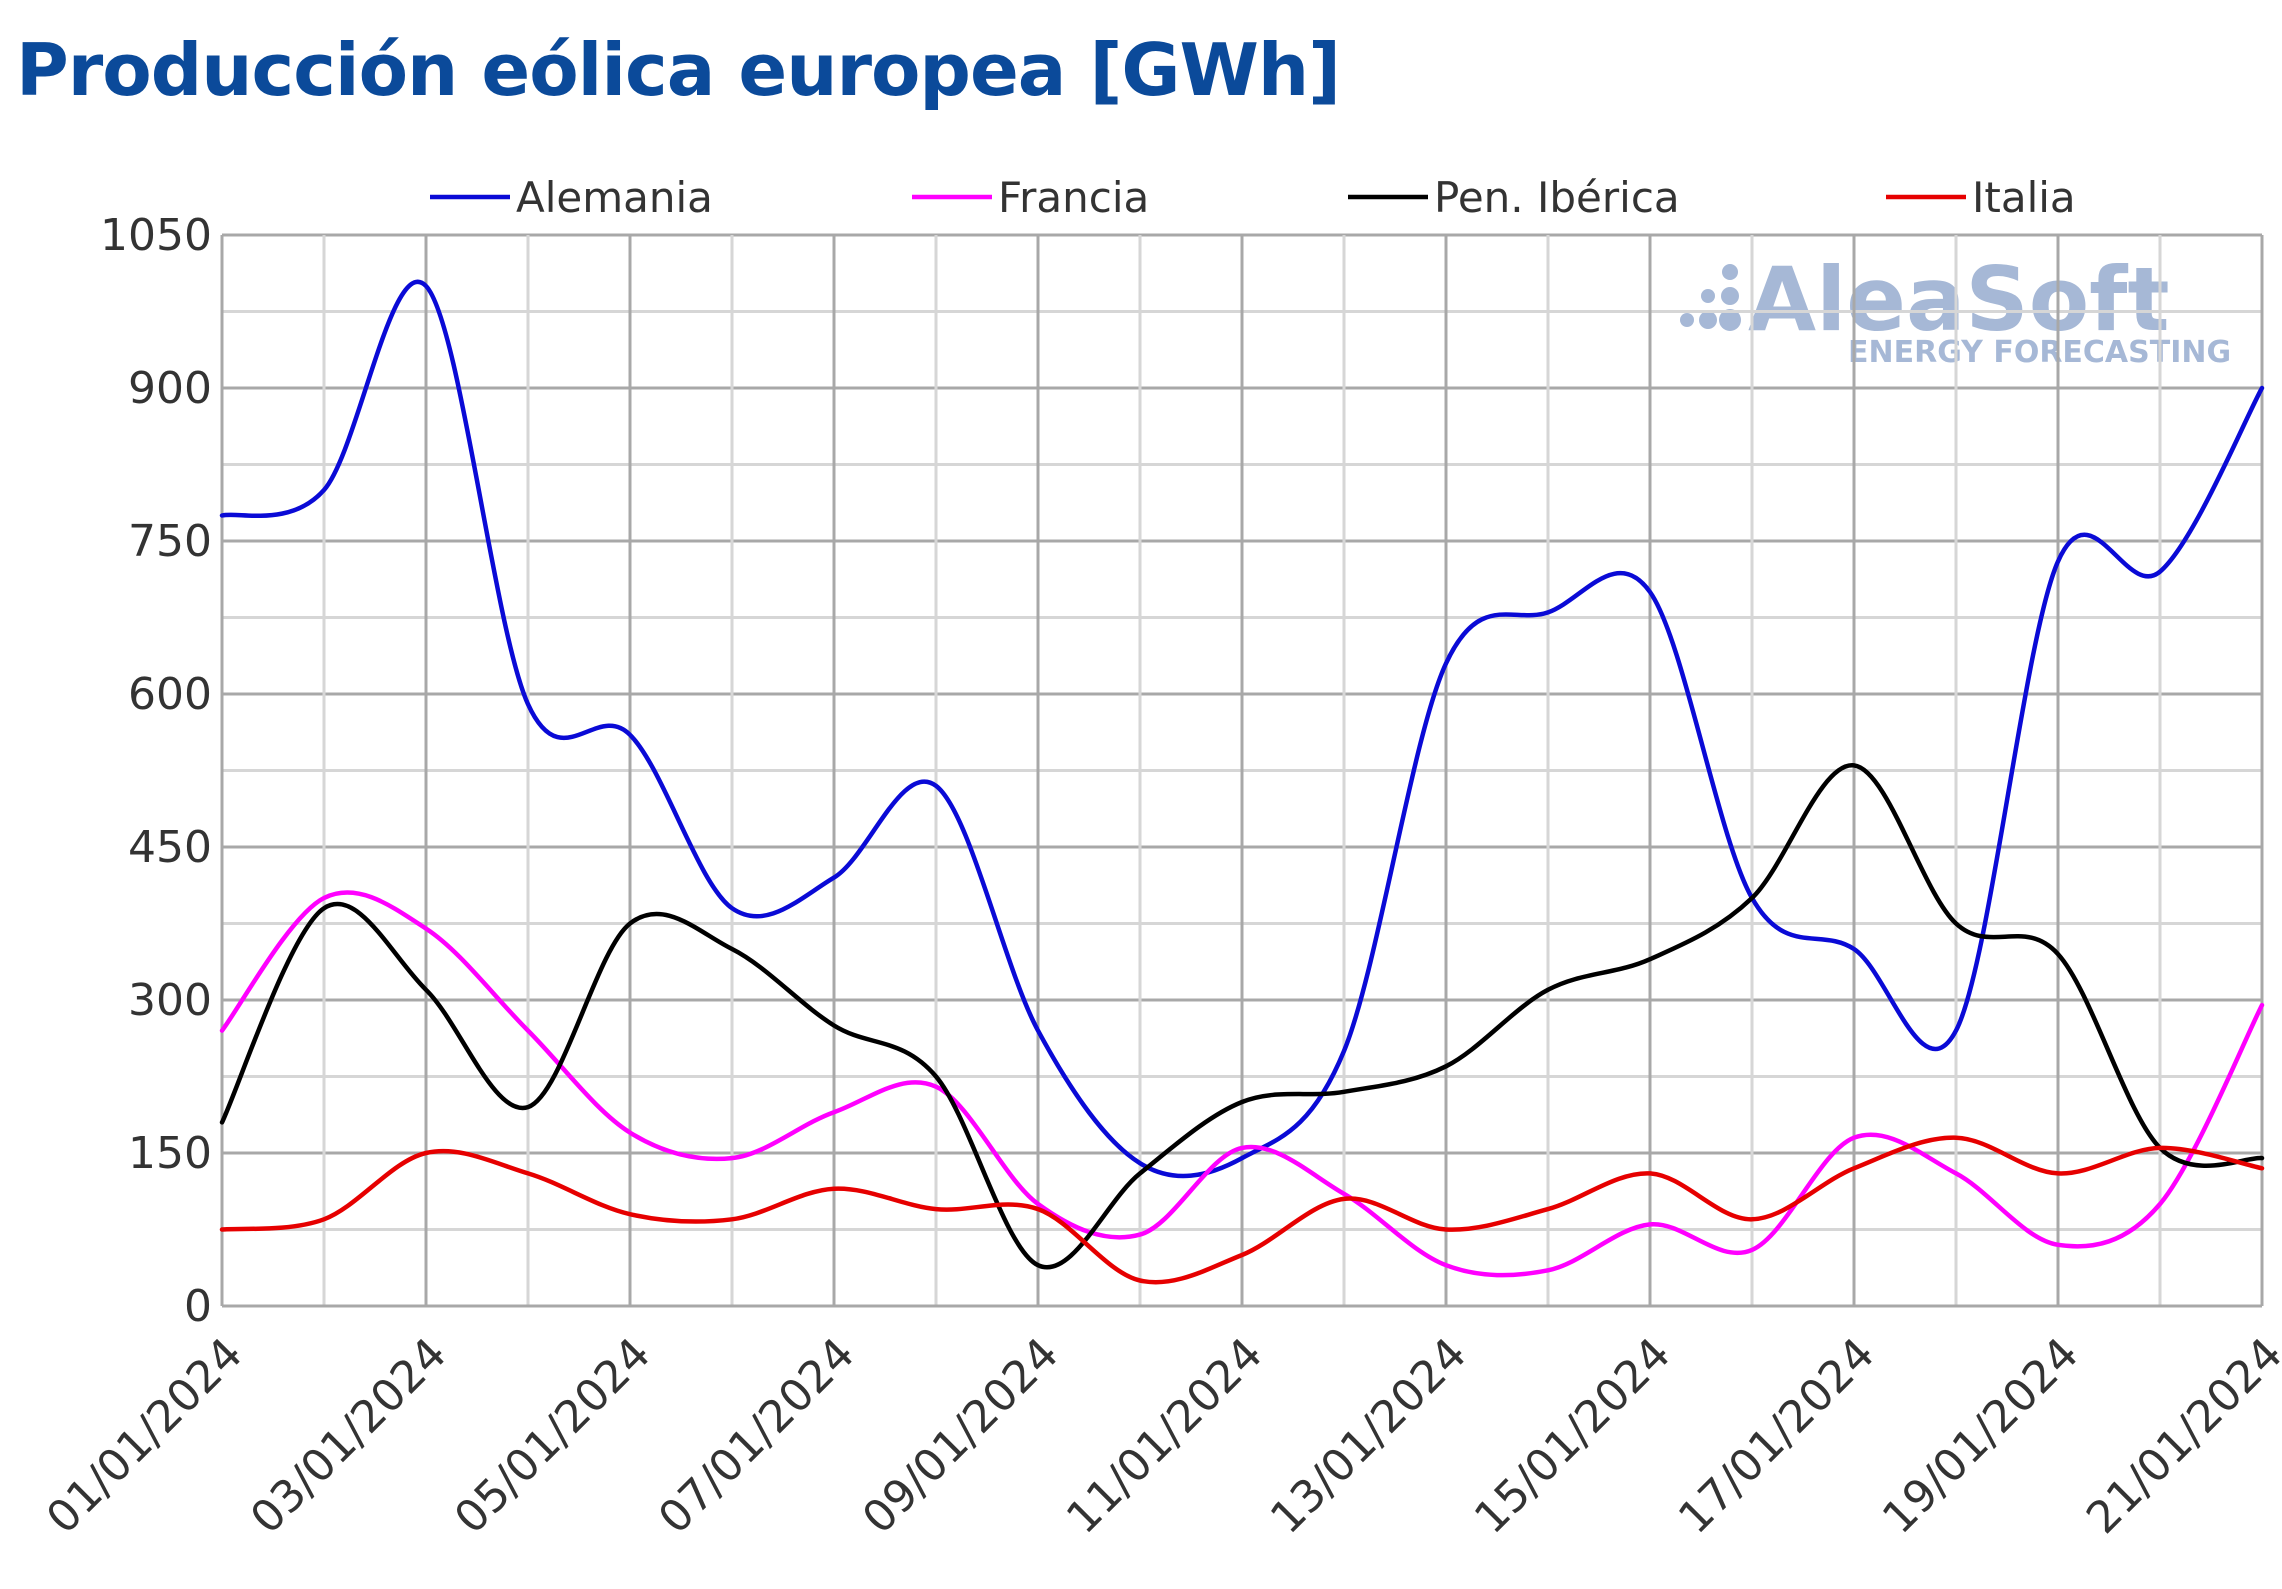  I want to click on watermark-tagline: ENERGY FORECASTING, so click(2039, 352).